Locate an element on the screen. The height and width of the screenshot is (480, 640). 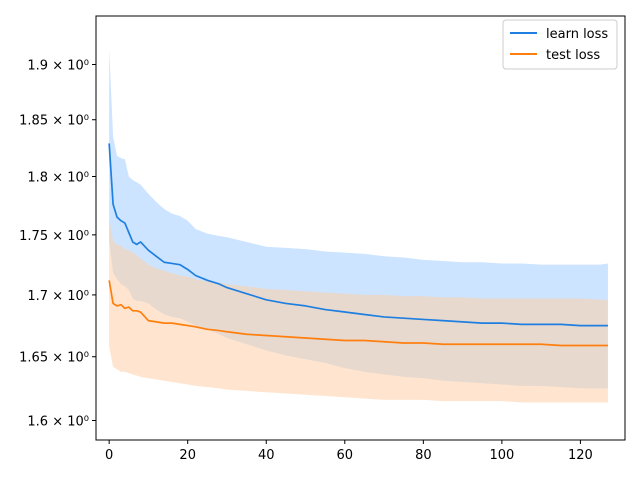
x-tick-label: 60 is located at coordinates (345, 455).